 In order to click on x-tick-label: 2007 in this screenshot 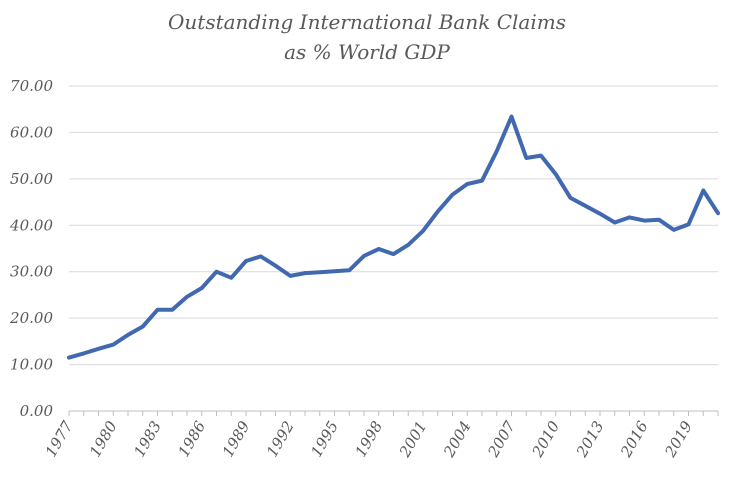, I will do `click(501, 439)`.